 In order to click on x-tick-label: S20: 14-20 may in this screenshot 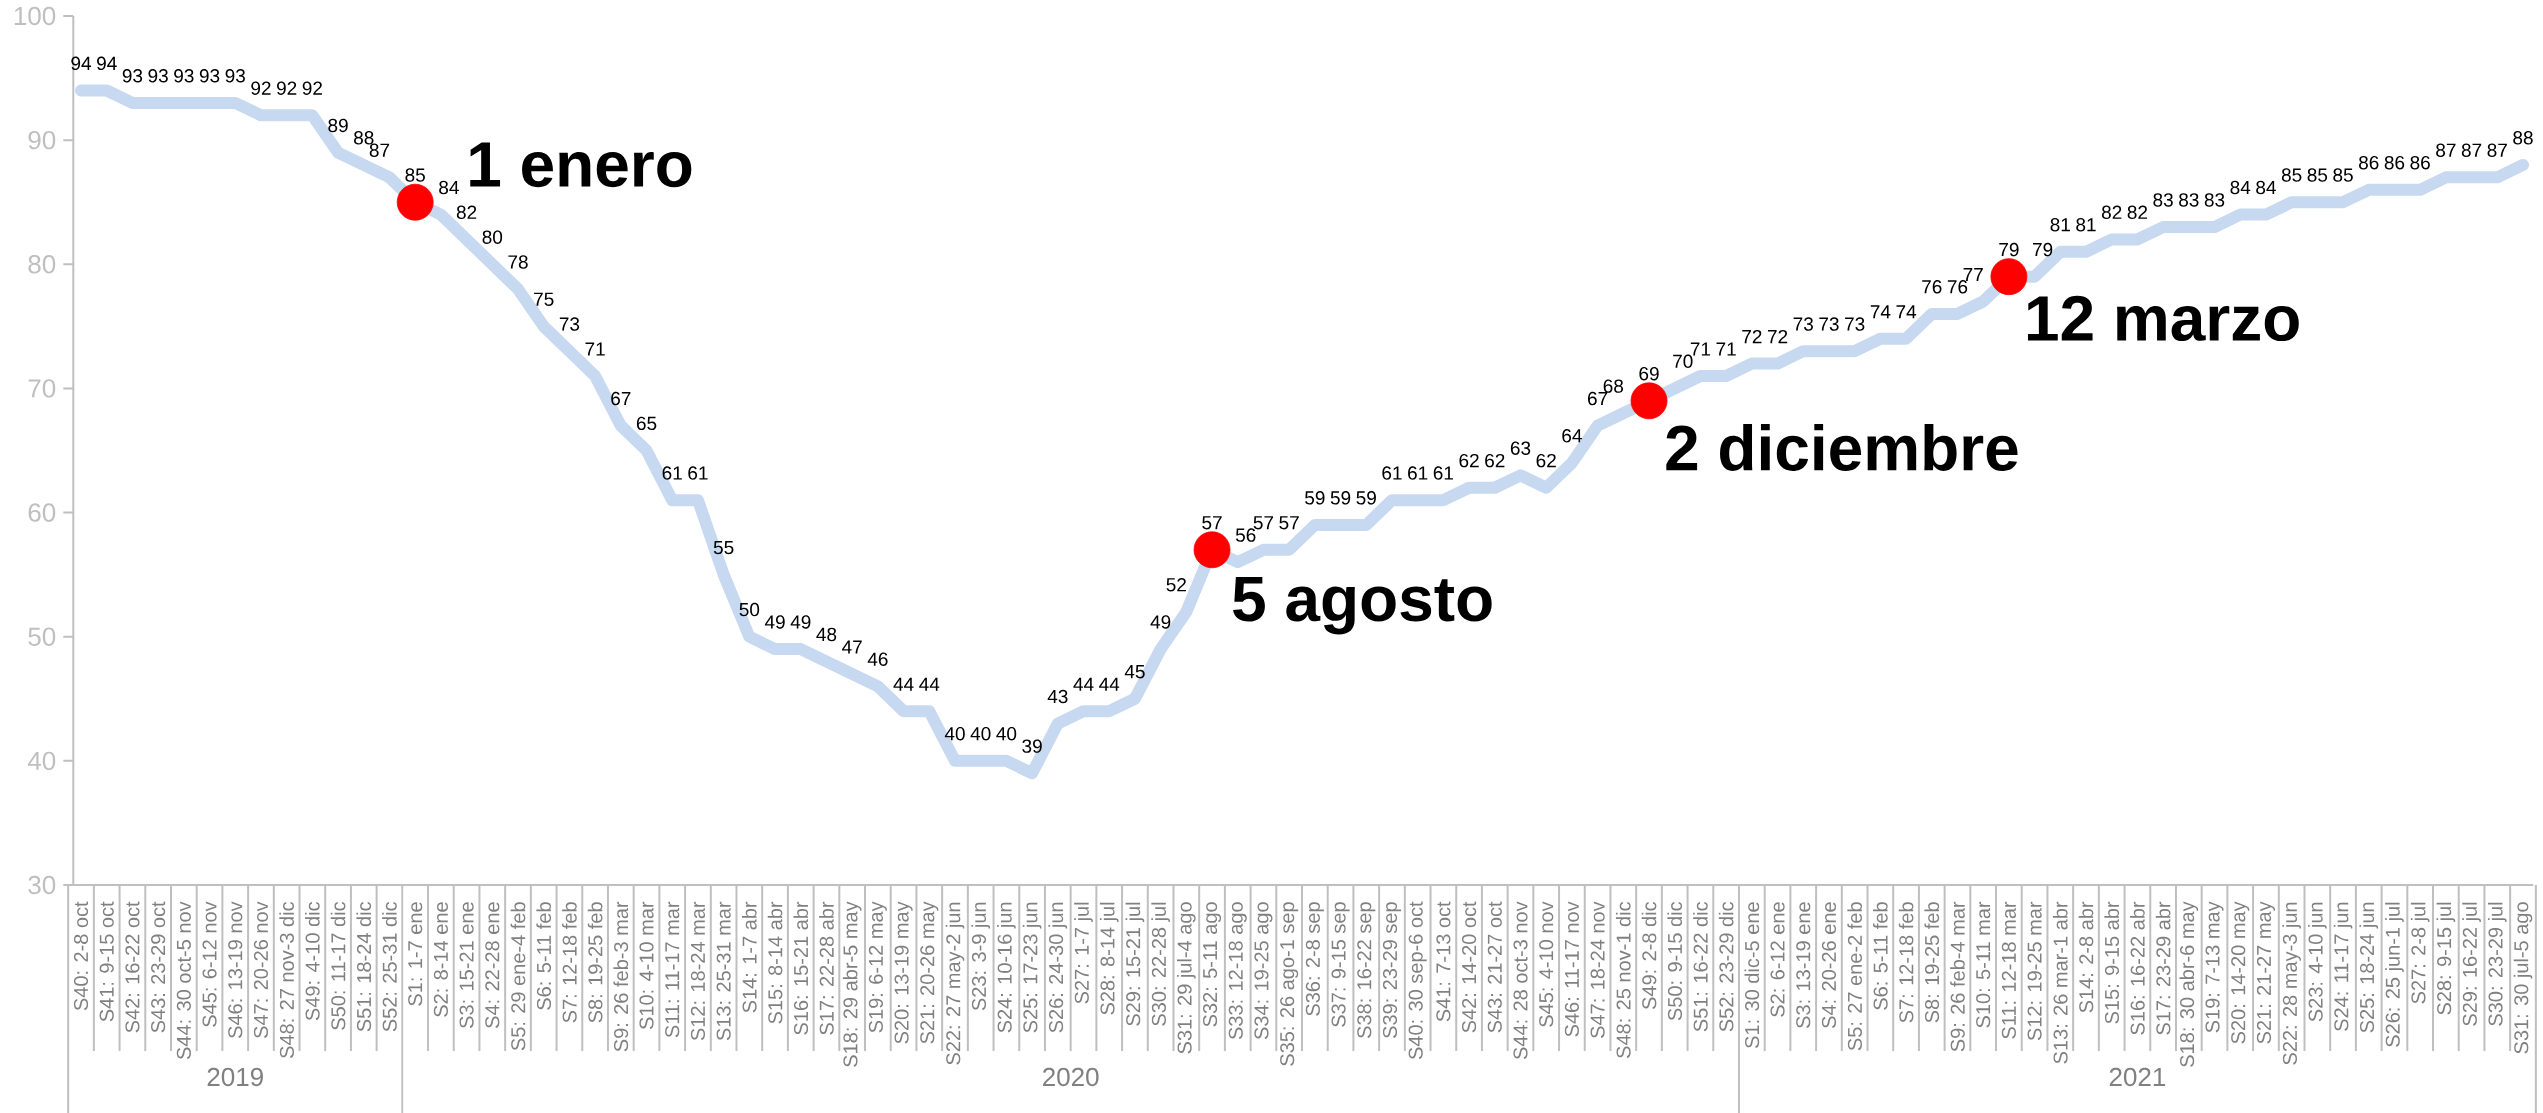, I will do `click(2240, 972)`.